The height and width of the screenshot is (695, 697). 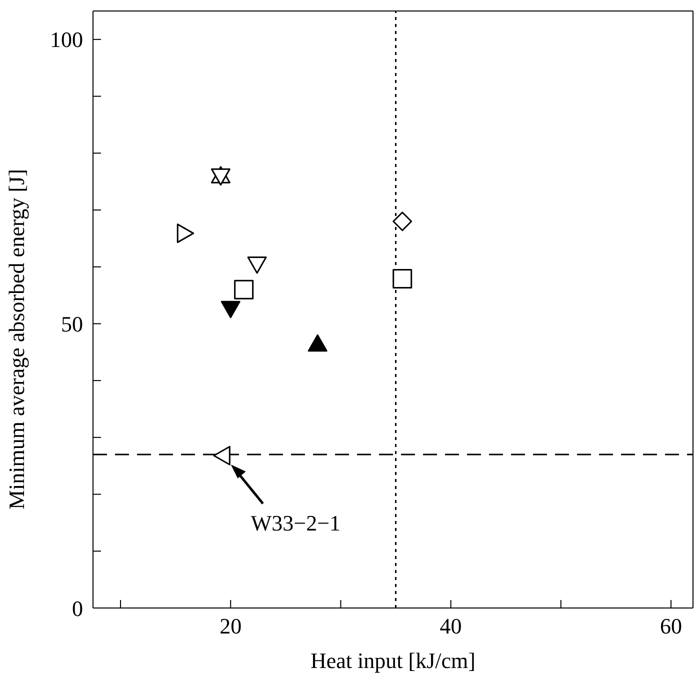 What do you see at coordinates (451, 626) in the screenshot?
I see `x-tick-label: 40` at bounding box center [451, 626].